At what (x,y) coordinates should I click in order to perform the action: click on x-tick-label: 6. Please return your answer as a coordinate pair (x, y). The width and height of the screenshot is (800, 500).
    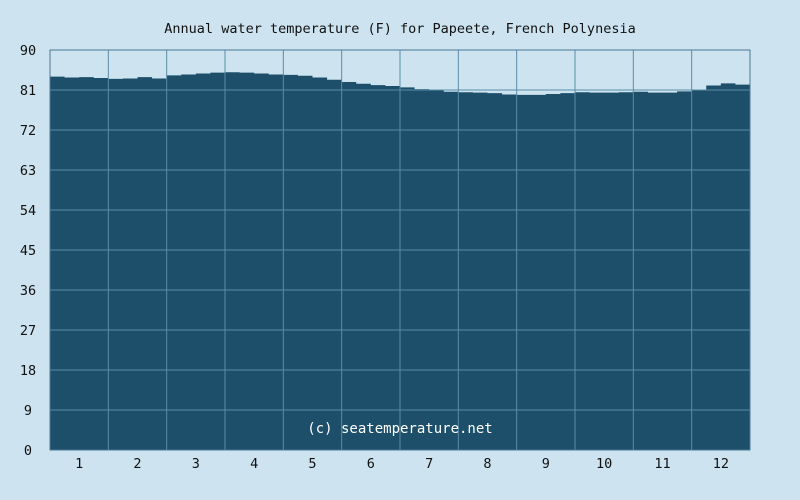
    Looking at the image, I should click on (371, 464).